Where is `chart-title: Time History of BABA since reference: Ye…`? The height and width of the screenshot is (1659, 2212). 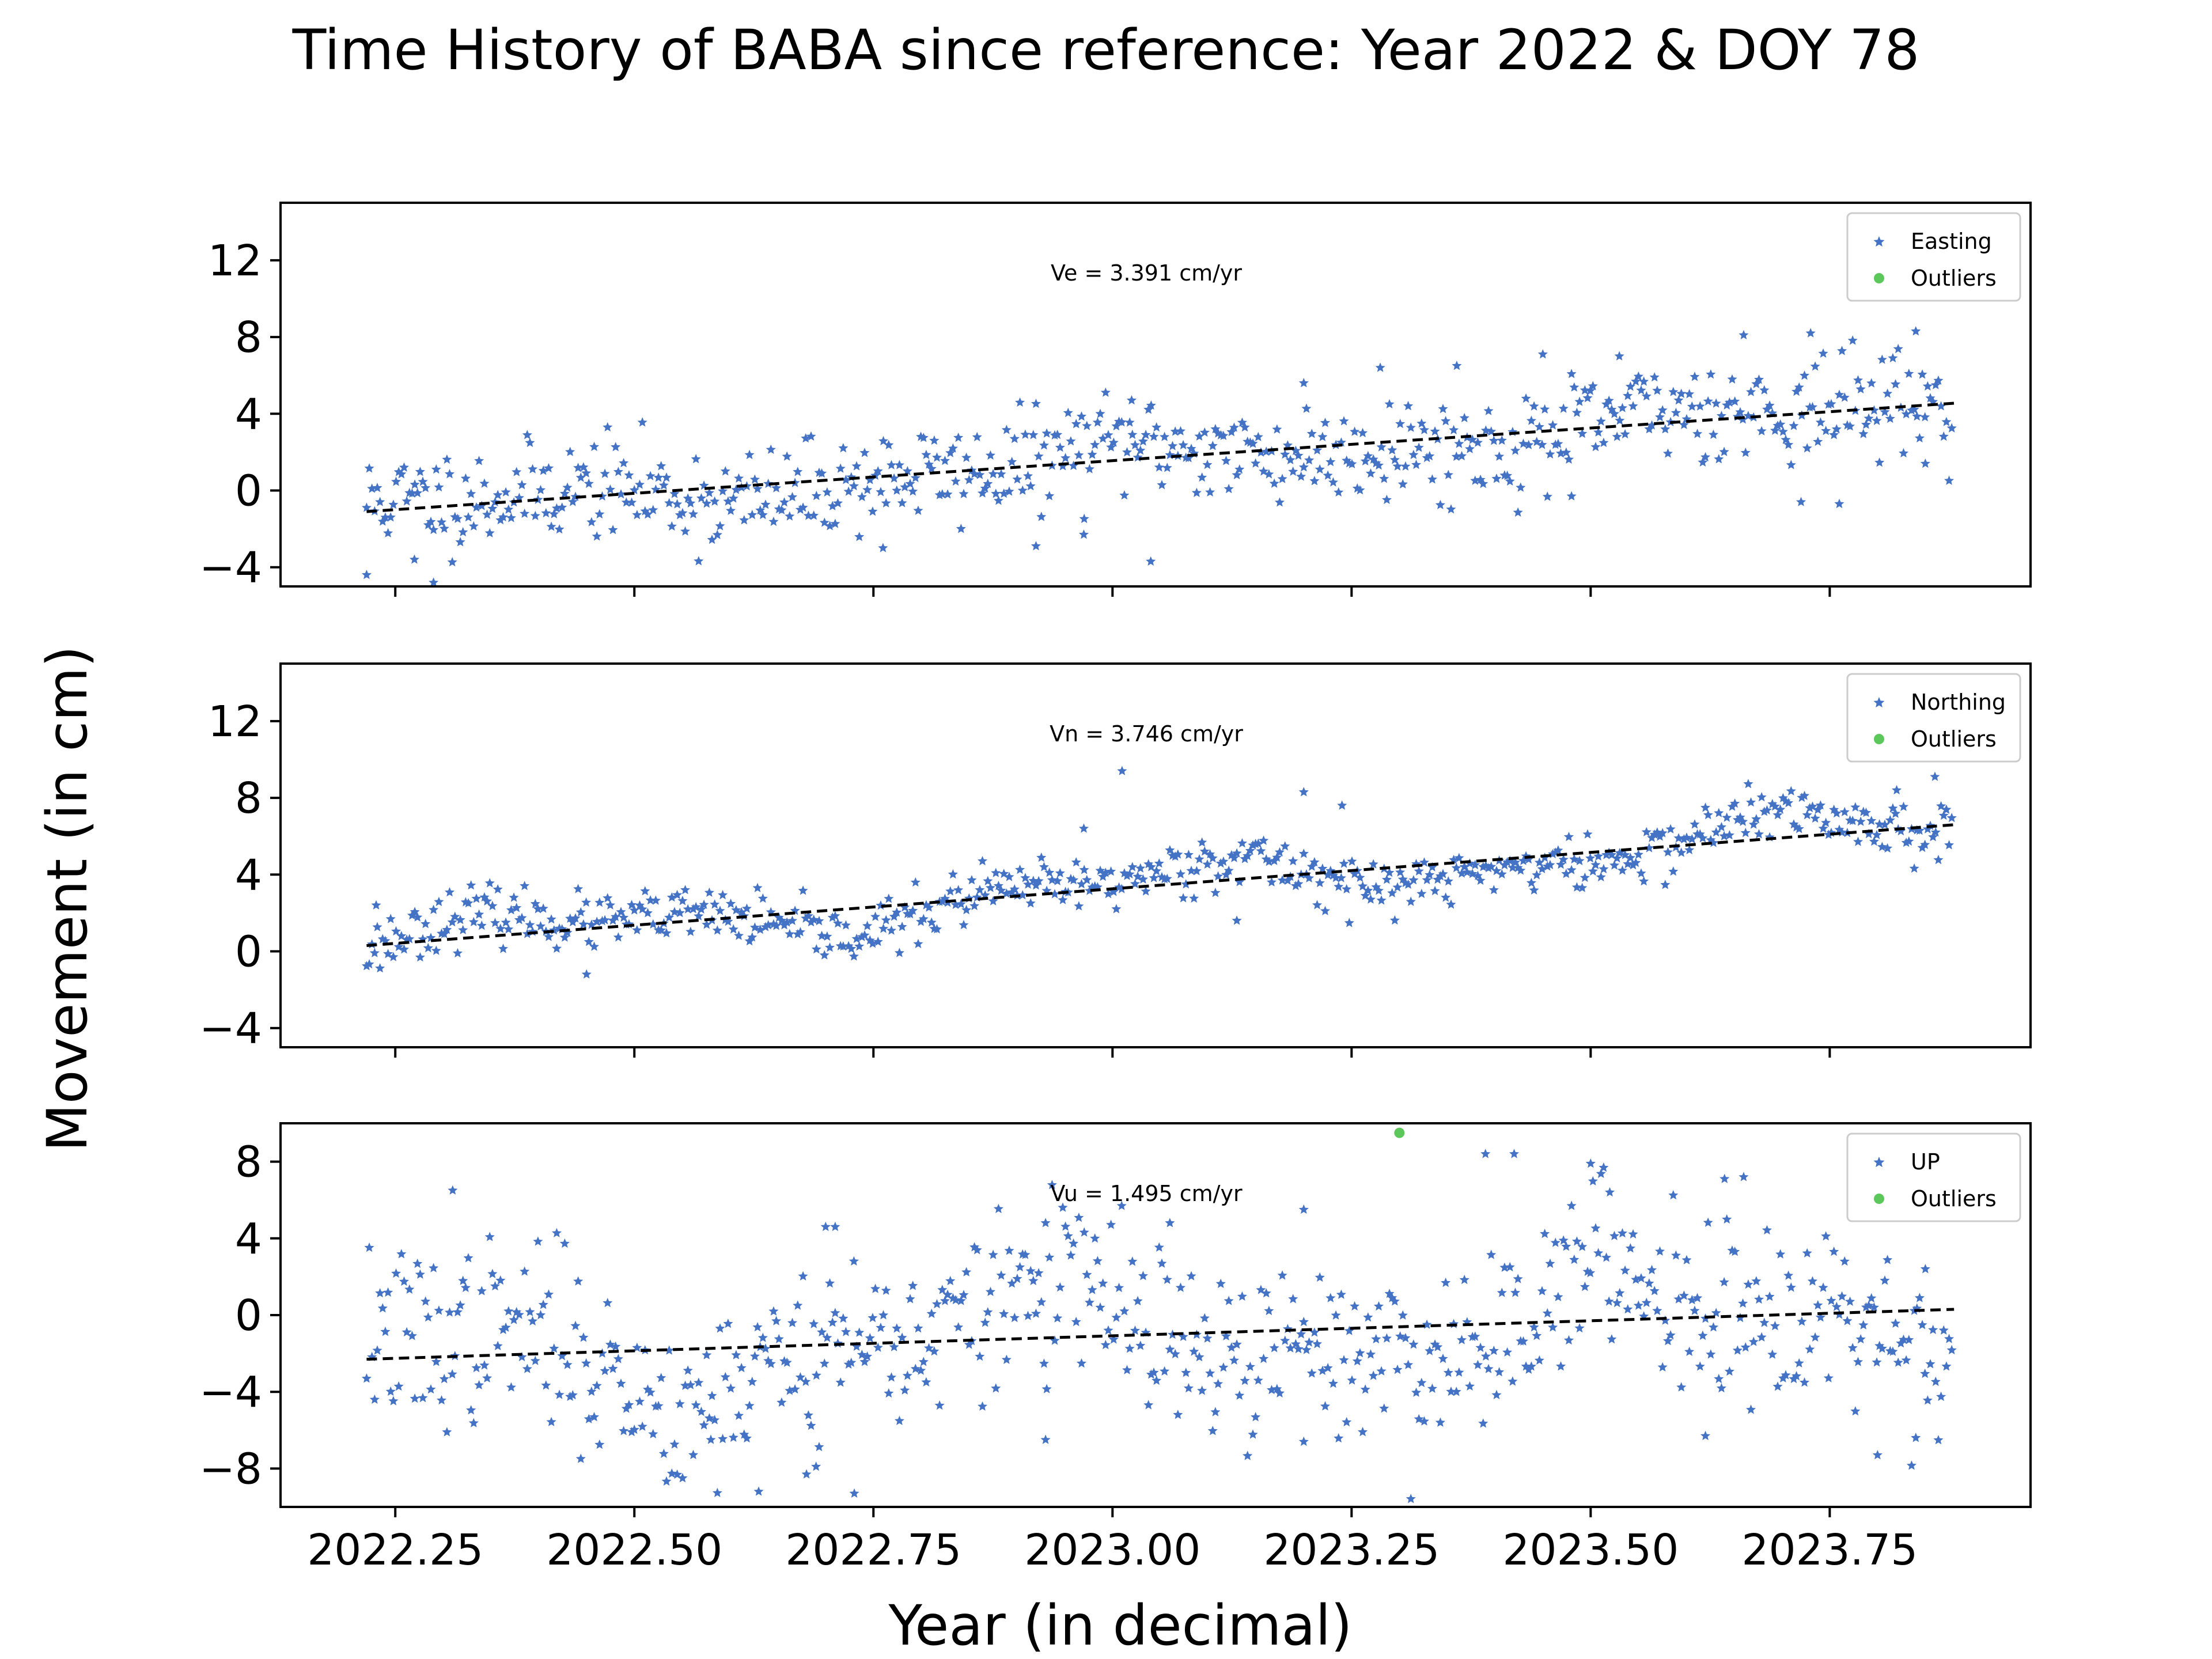
chart-title: Time History of BABA since reference: Ye… is located at coordinates (1106, 50).